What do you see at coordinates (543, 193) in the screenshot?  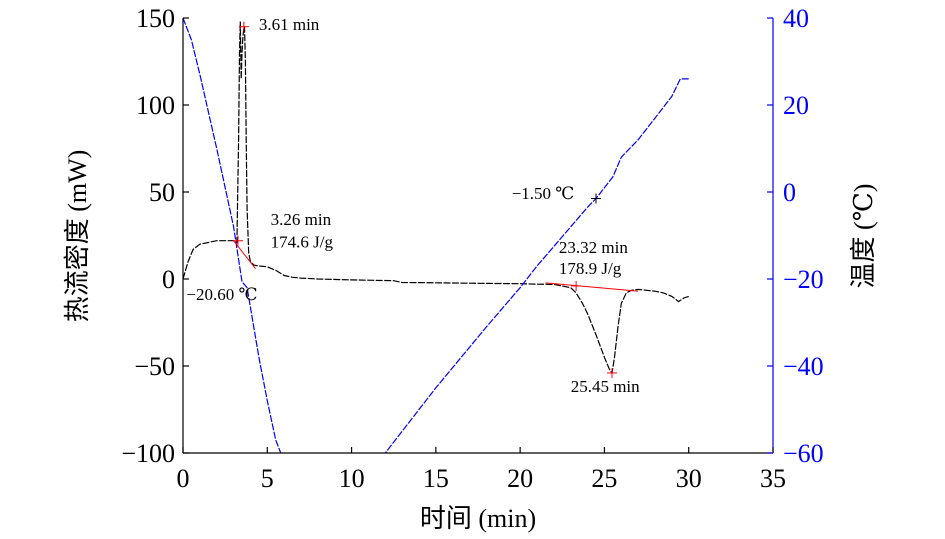 I see `ann-neg-1-50: −1.50 ℃` at bounding box center [543, 193].